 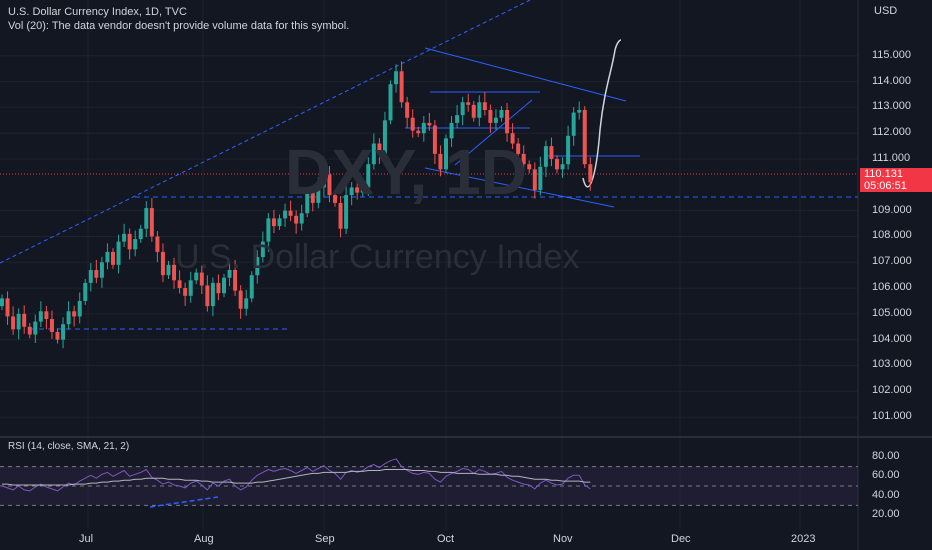 What do you see at coordinates (896, 186) in the screenshot?
I see `countdown-tag: 05:06:51` at bounding box center [896, 186].